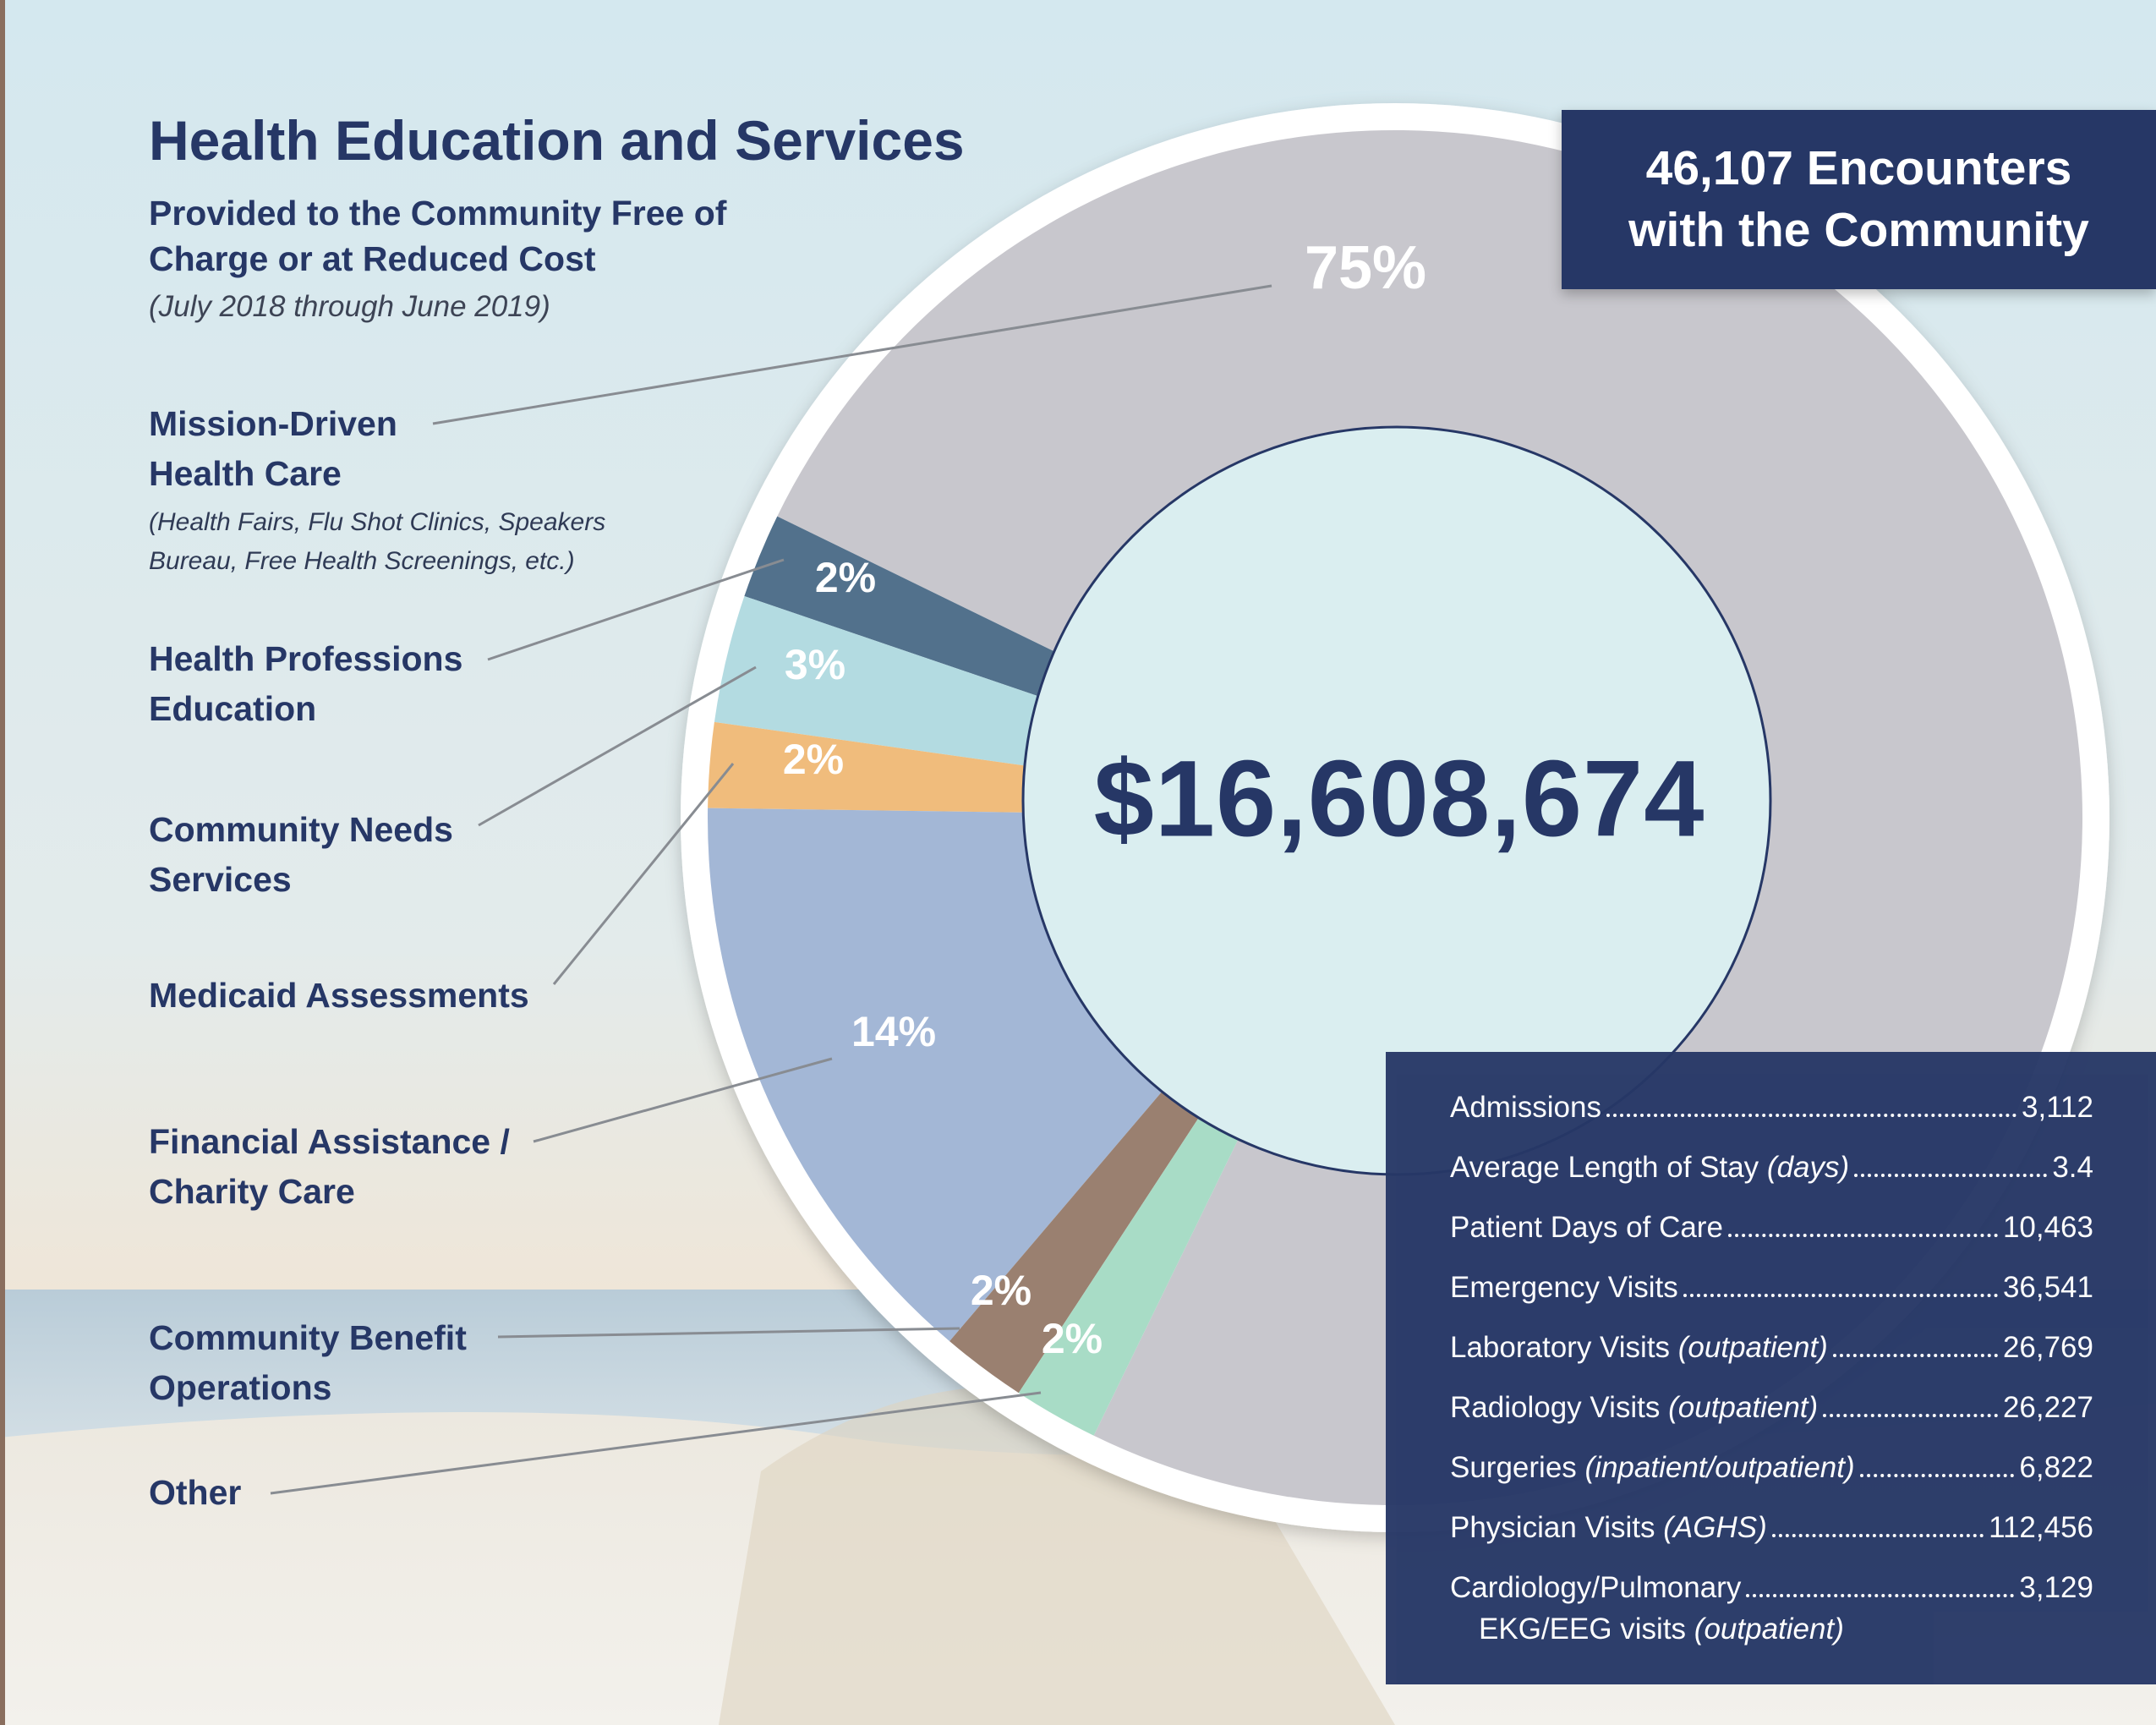  I want to click on stat-value: 3,112, so click(2057, 1107).